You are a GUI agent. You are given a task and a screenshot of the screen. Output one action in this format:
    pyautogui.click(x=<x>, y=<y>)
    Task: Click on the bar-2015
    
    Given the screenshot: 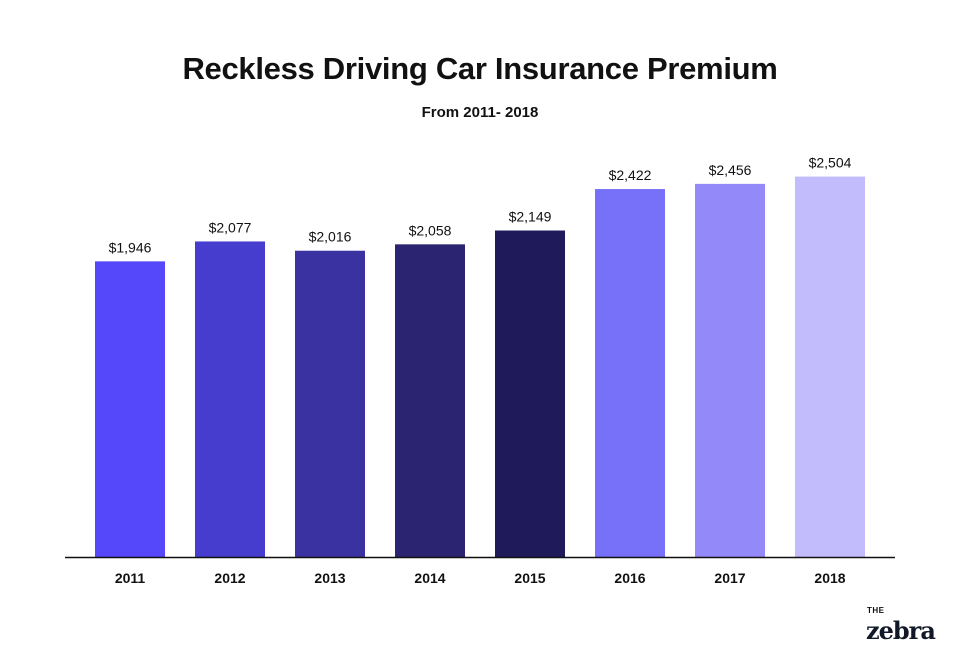 What is the action you would take?
    pyautogui.click(x=530, y=393)
    